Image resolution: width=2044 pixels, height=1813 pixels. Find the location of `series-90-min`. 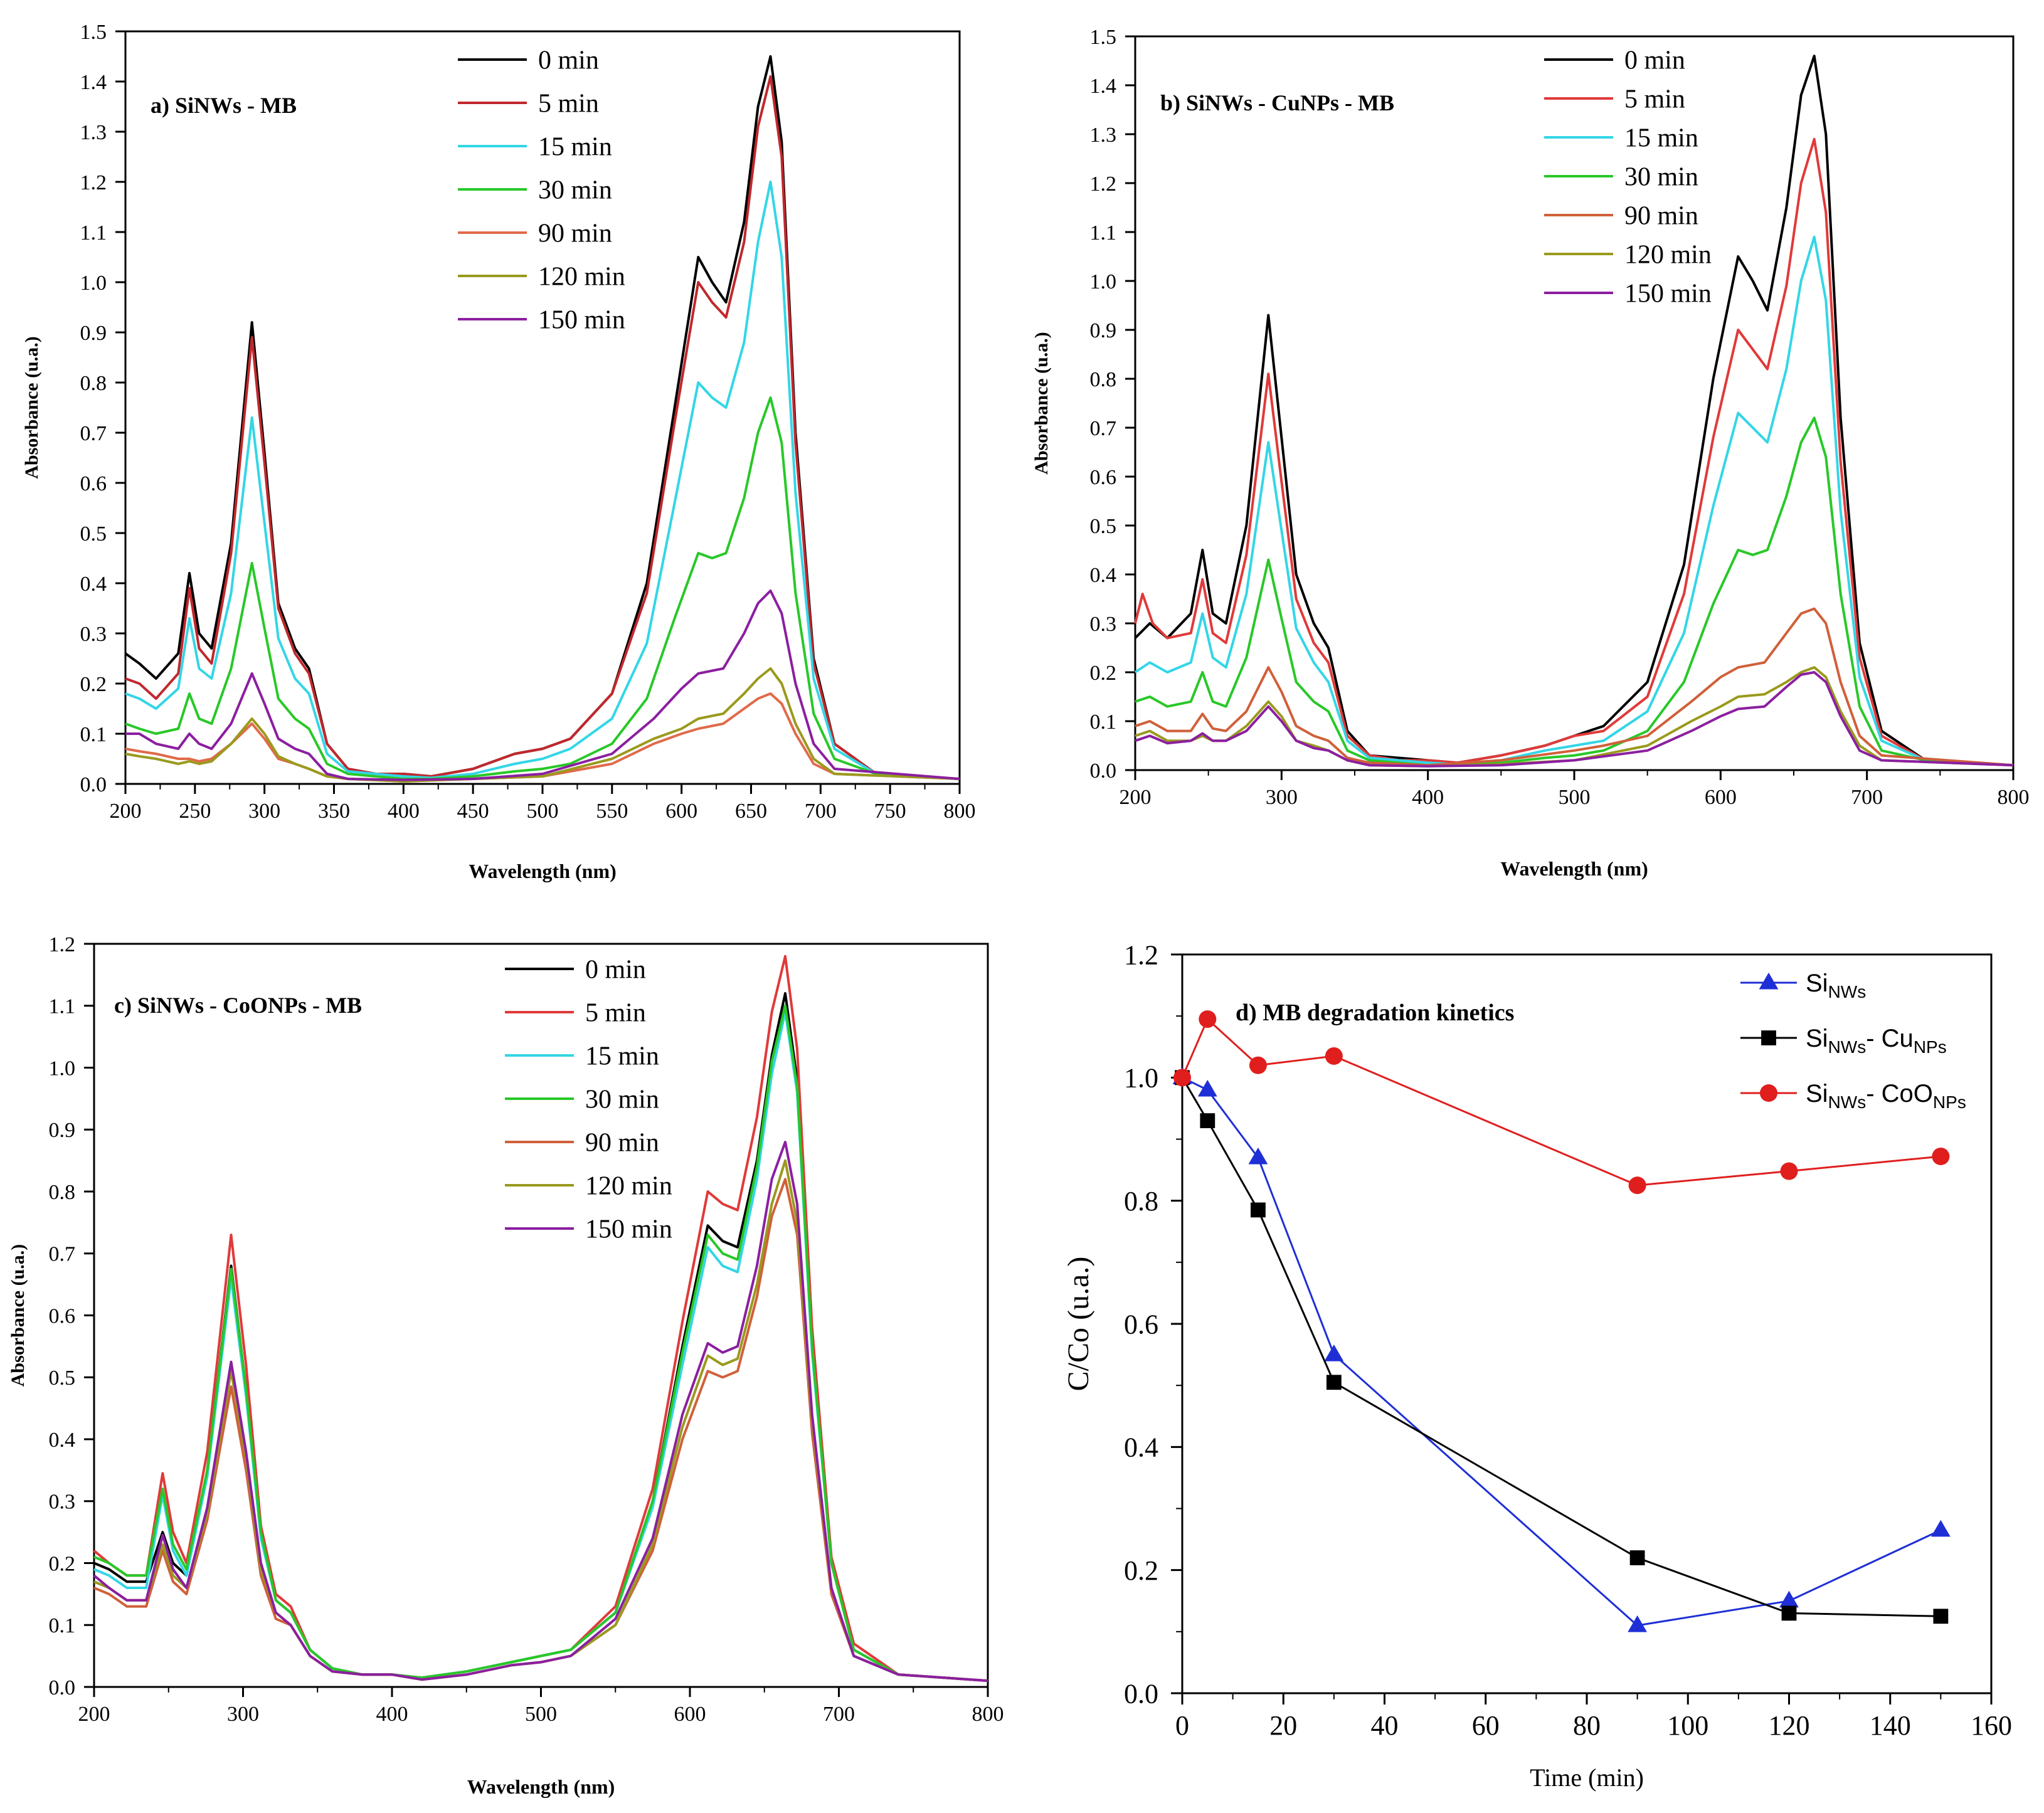

series-90-min is located at coordinates (1574, 687).